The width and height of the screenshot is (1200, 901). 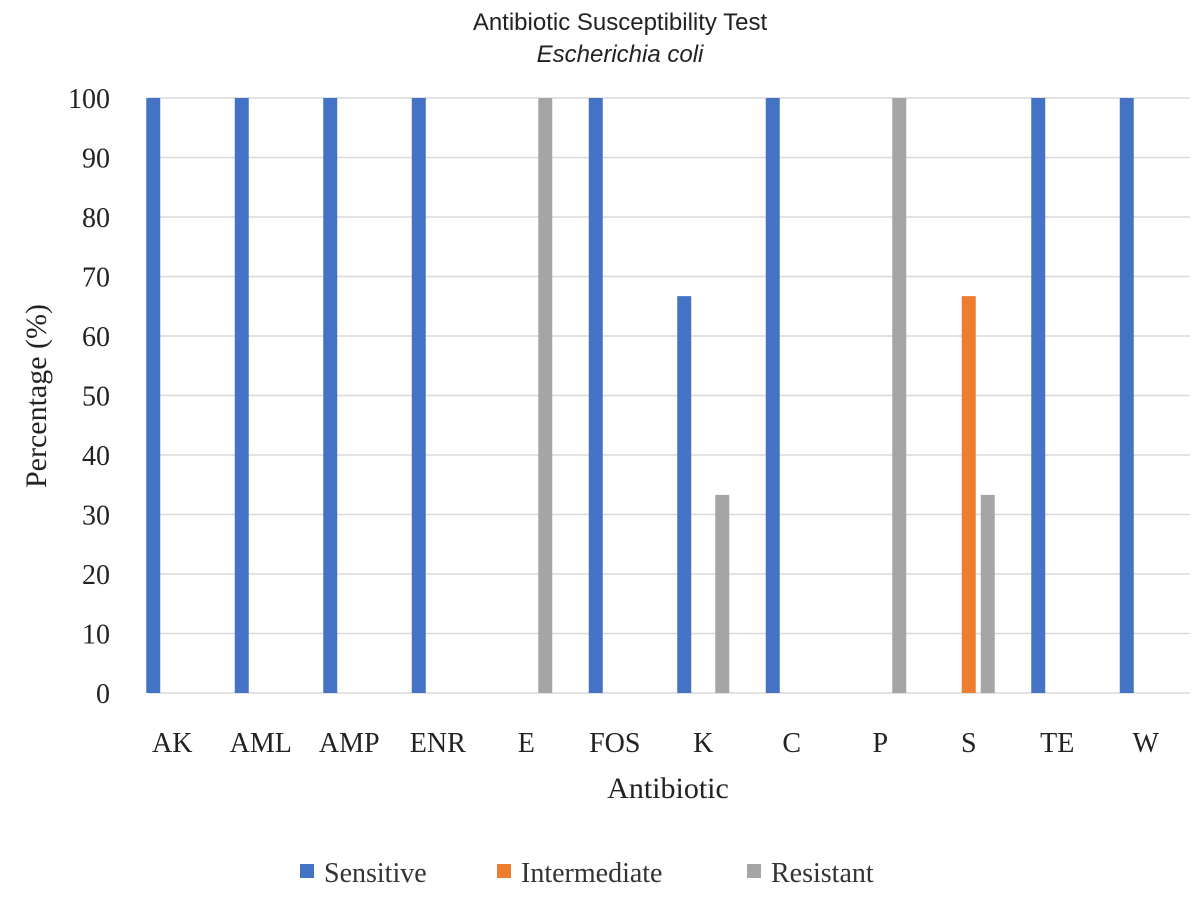 What do you see at coordinates (1146, 743) in the screenshot?
I see `x-tick-label: W` at bounding box center [1146, 743].